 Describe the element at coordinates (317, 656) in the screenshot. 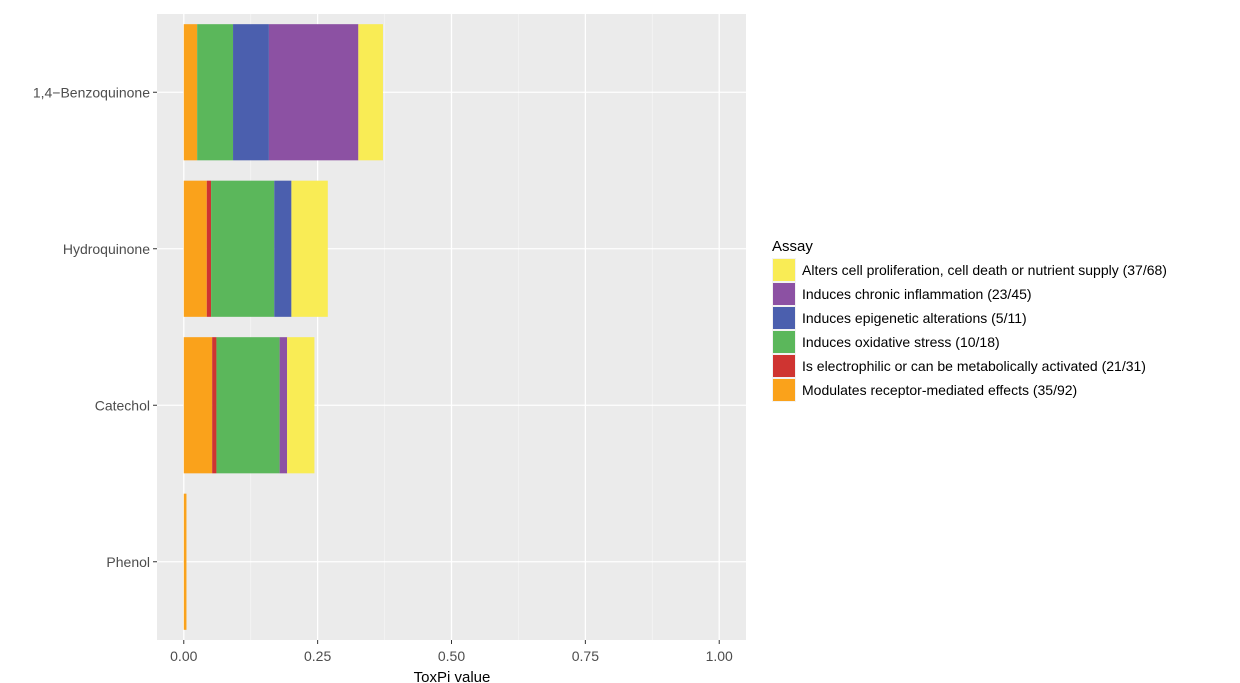

I see `x-tick-label: 0.25` at that location.